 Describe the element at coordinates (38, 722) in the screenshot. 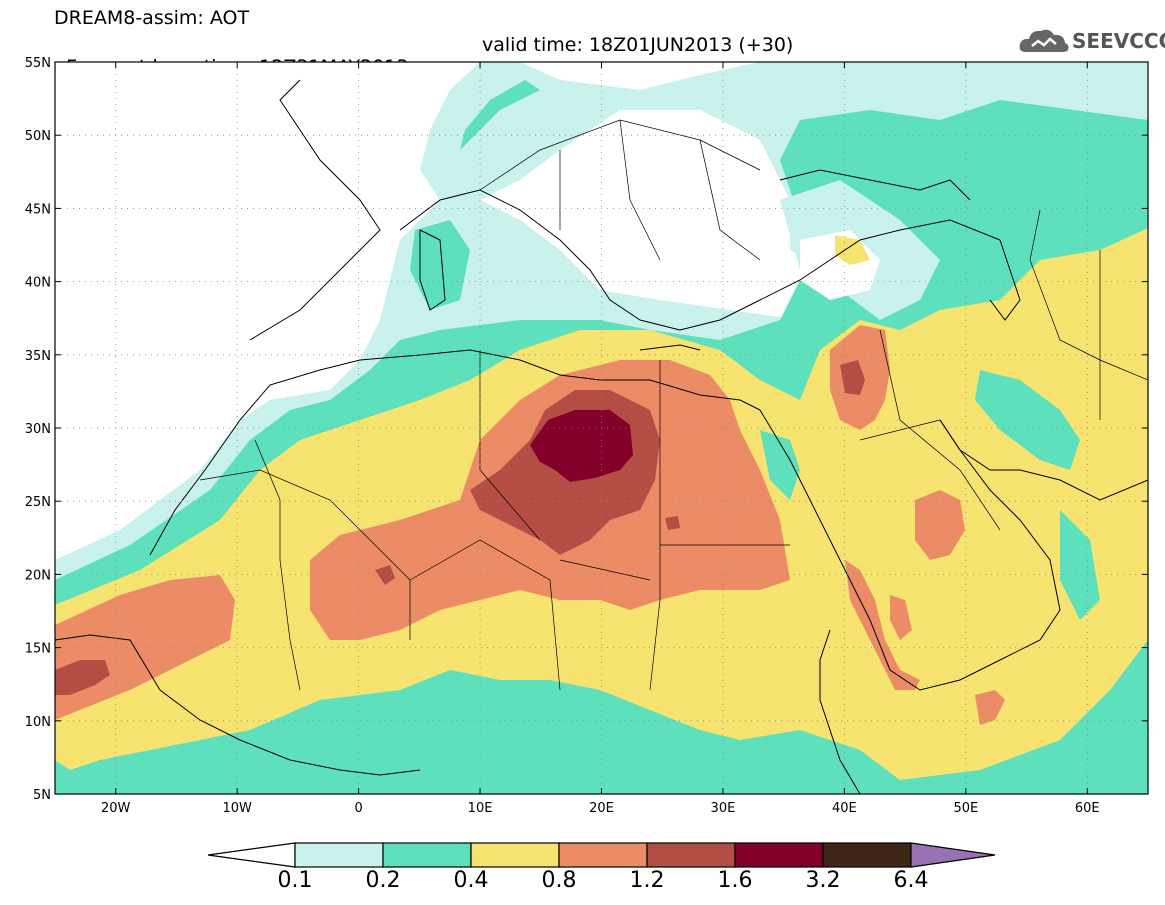

I see `lat-tick-label: 10N` at that location.